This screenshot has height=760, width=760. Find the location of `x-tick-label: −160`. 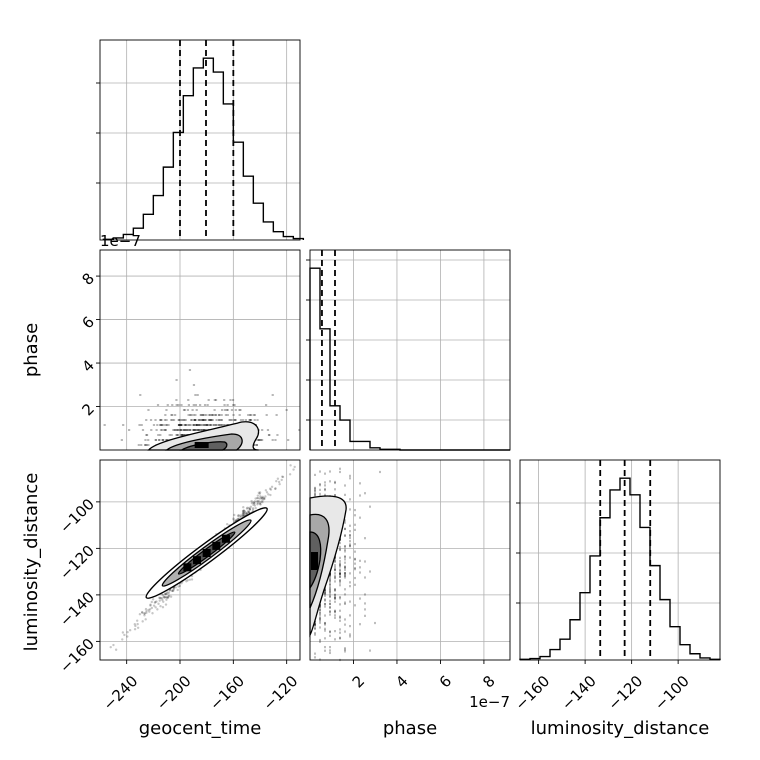

x-tick-label: −160 is located at coordinates (227, 693).